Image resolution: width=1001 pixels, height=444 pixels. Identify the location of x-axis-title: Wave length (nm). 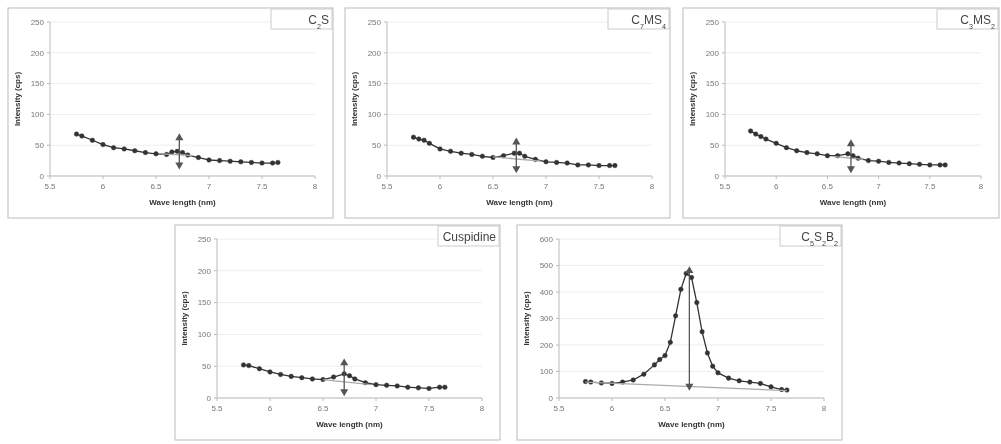
(692, 424).